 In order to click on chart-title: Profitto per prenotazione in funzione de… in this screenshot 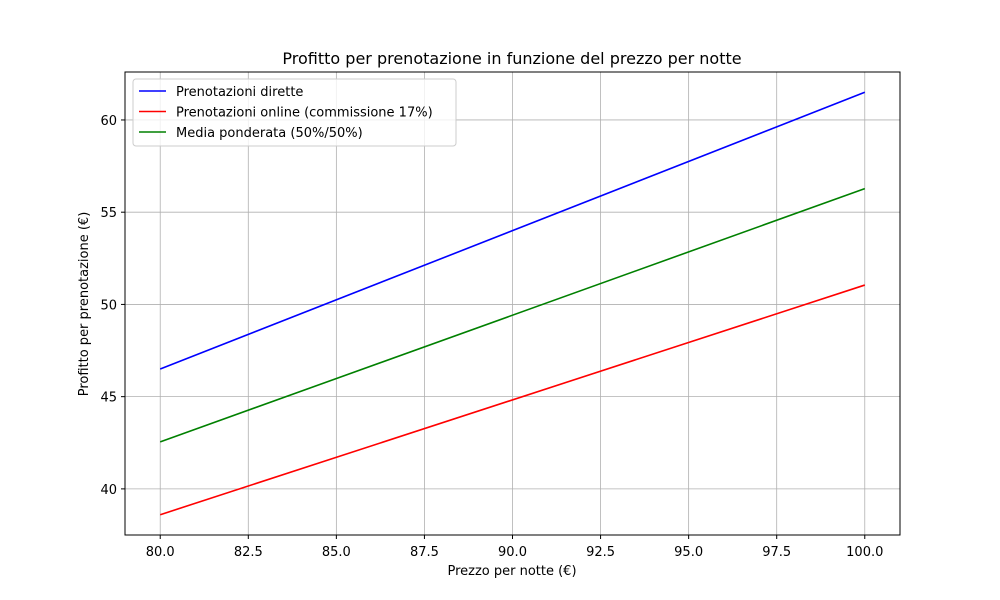, I will do `click(511, 58)`.